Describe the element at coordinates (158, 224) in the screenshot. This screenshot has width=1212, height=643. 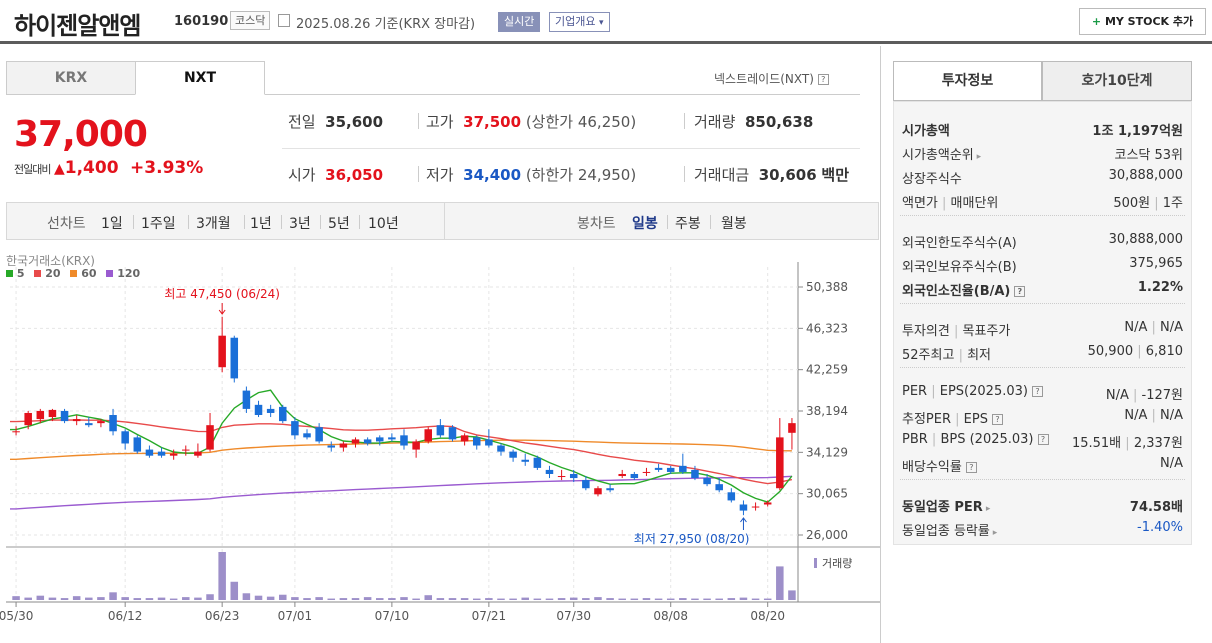
I see `range-1w: 1주일` at that location.